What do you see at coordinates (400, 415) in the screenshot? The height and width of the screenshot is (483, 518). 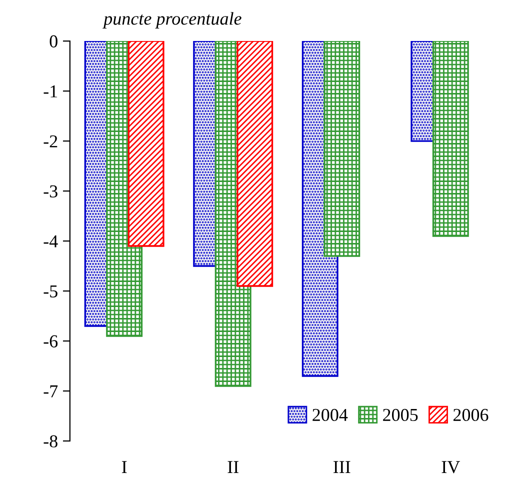 I see `legend-label: 2005` at bounding box center [400, 415].